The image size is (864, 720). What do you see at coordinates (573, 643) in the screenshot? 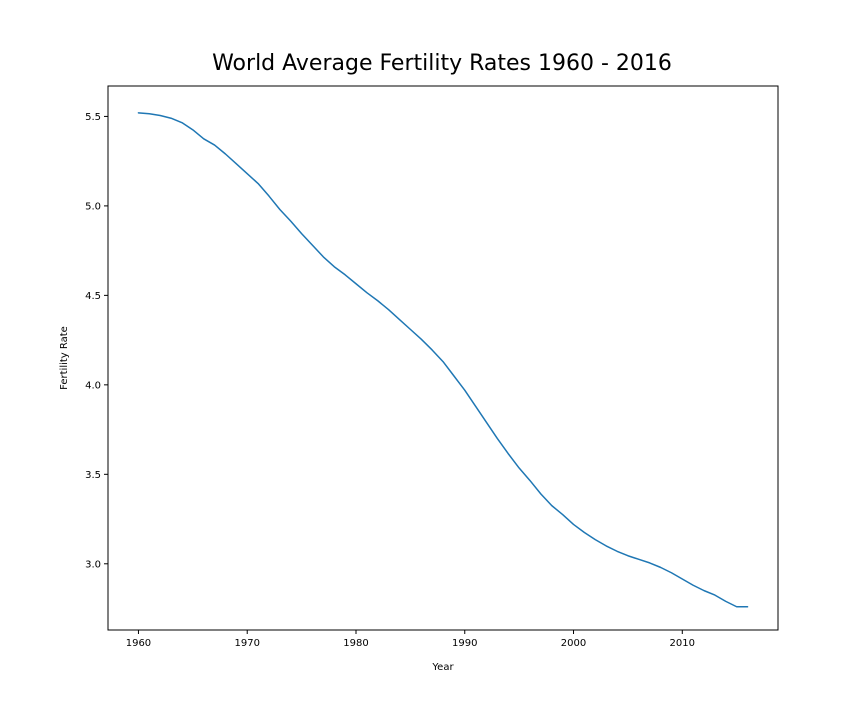
I see `x-tick-label: 2000` at bounding box center [573, 643].